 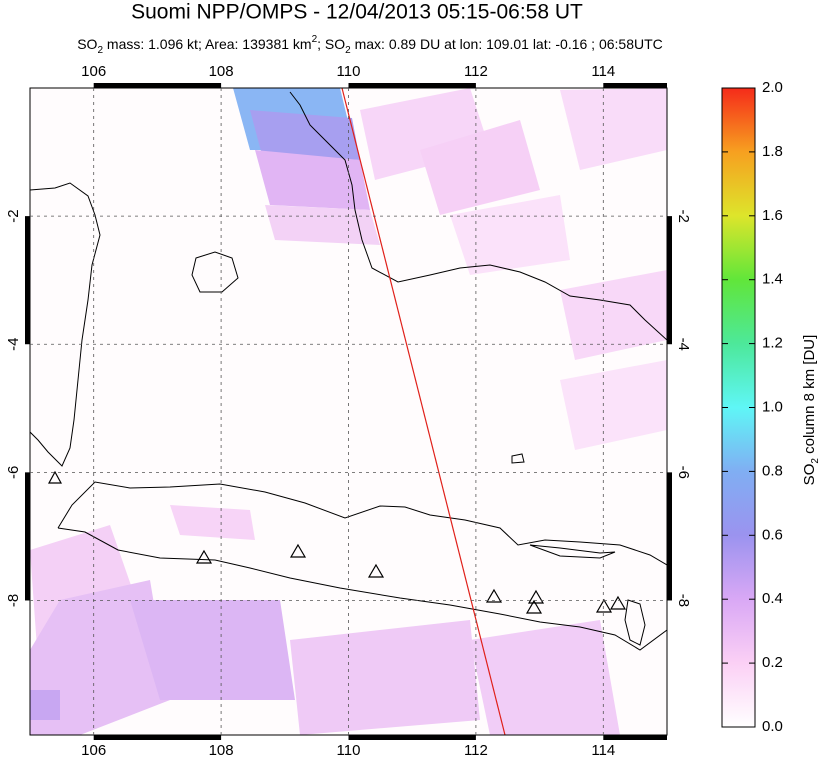 I want to click on text-part: mass: 1.096 kt; Area: 139381 km, so click(x=207, y=44).